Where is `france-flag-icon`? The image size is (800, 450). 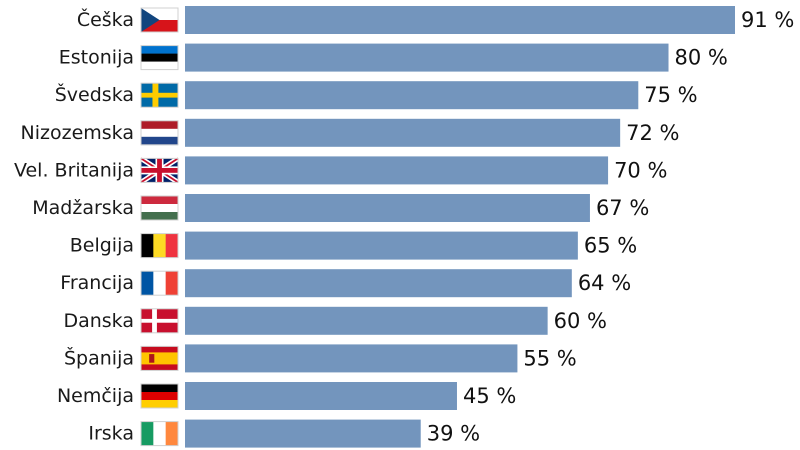 france-flag-icon is located at coordinates (159, 283).